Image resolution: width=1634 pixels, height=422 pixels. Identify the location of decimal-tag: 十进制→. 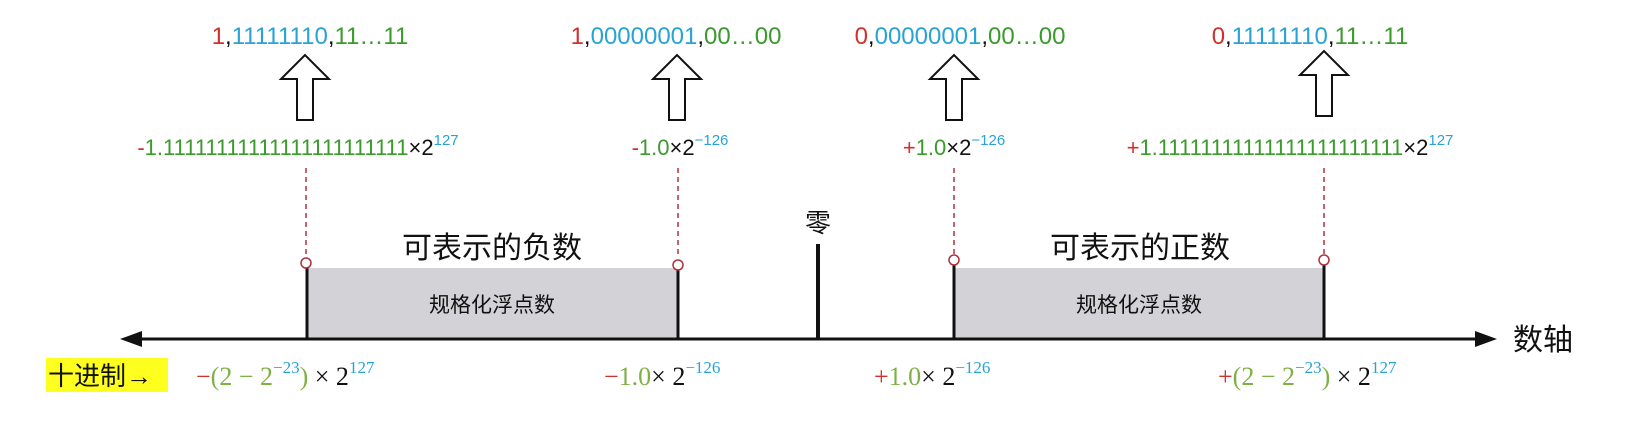
(100, 376).